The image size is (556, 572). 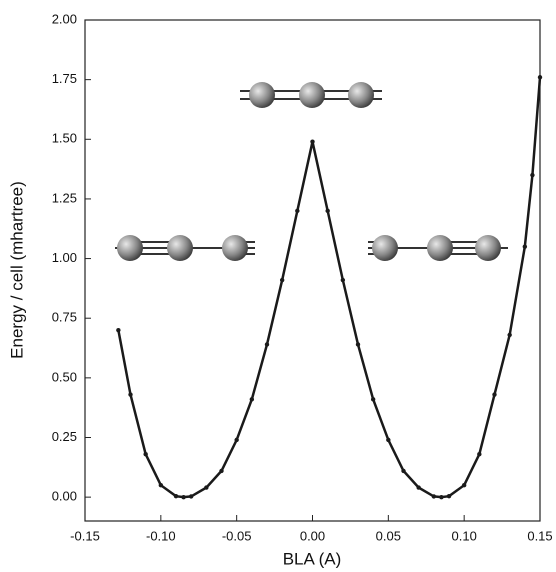 What do you see at coordinates (64, 496) in the screenshot?
I see `y-tick-label: 0.00` at bounding box center [64, 496].